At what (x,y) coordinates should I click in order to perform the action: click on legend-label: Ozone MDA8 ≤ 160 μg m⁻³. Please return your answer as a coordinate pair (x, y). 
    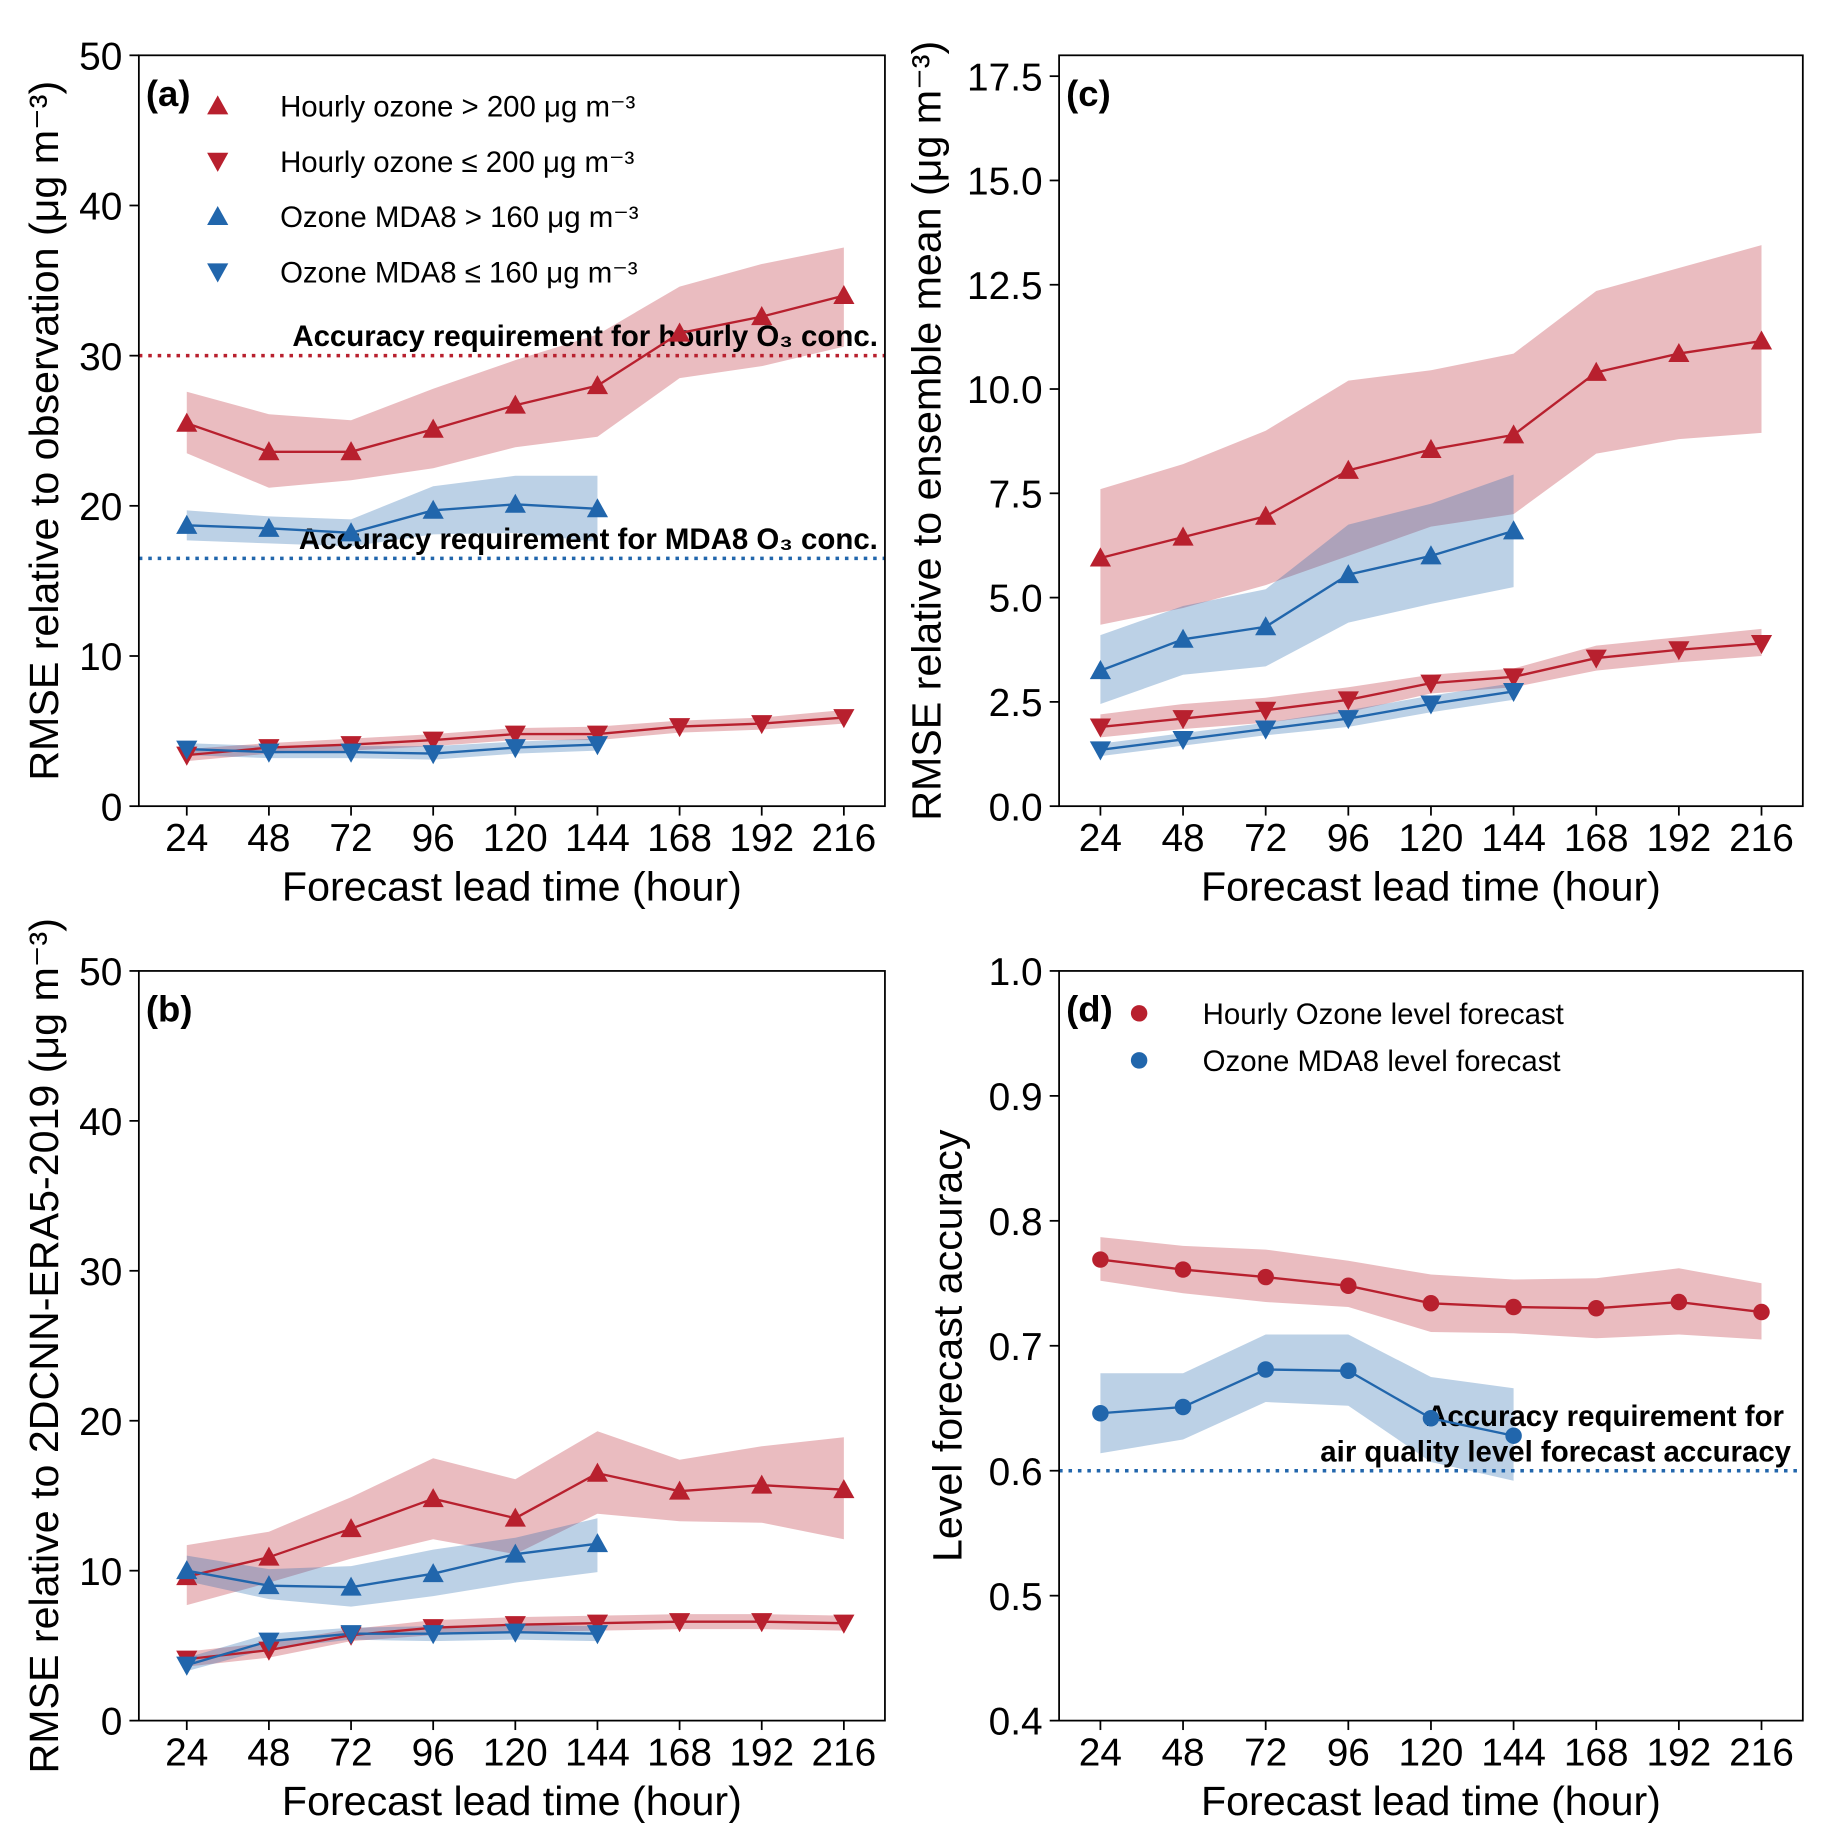
    Looking at the image, I should click on (459, 272).